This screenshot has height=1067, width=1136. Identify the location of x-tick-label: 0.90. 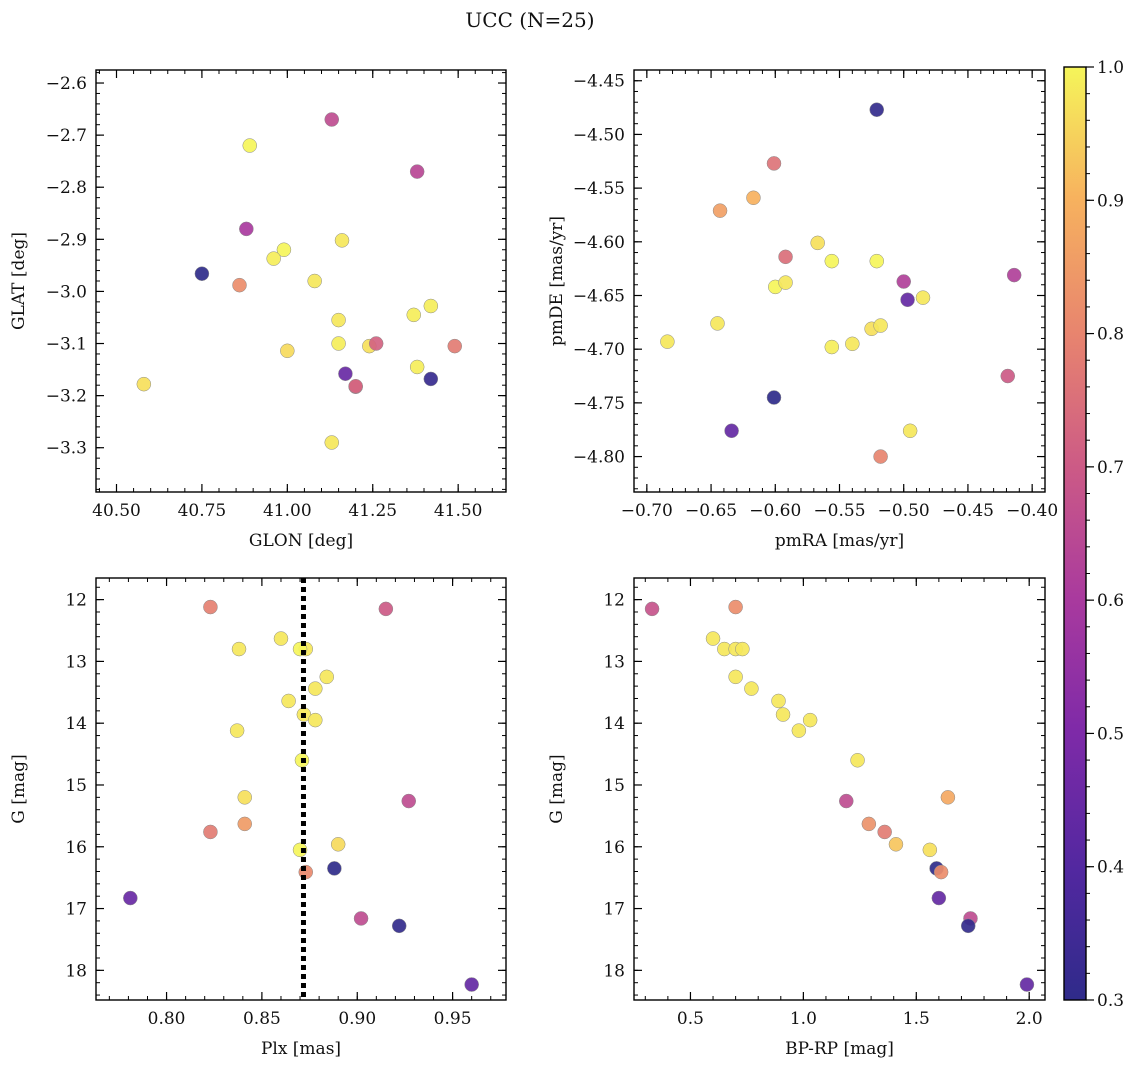
(357, 1019).